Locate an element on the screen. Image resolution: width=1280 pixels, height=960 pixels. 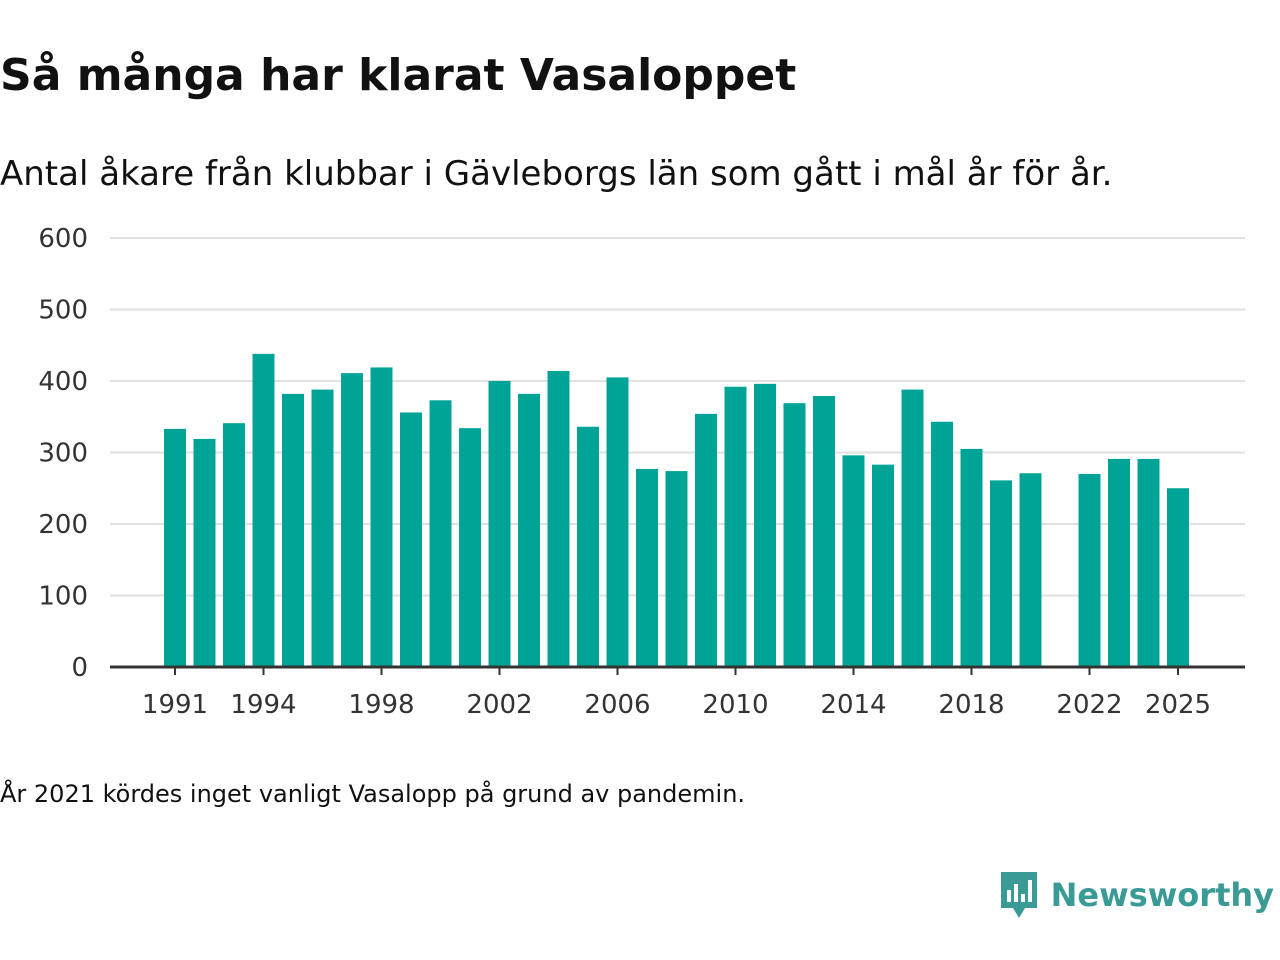
y-tick-label: 400 is located at coordinates (63, 382).